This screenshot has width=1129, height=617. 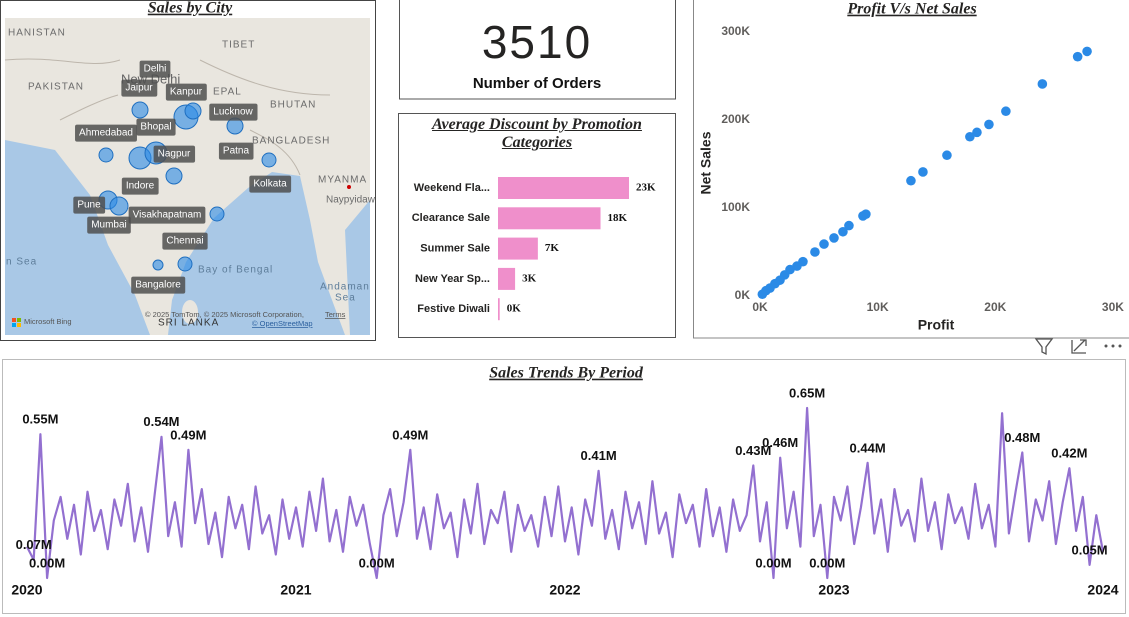 I want to click on more-options-icon, so click(x=1113, y=346).